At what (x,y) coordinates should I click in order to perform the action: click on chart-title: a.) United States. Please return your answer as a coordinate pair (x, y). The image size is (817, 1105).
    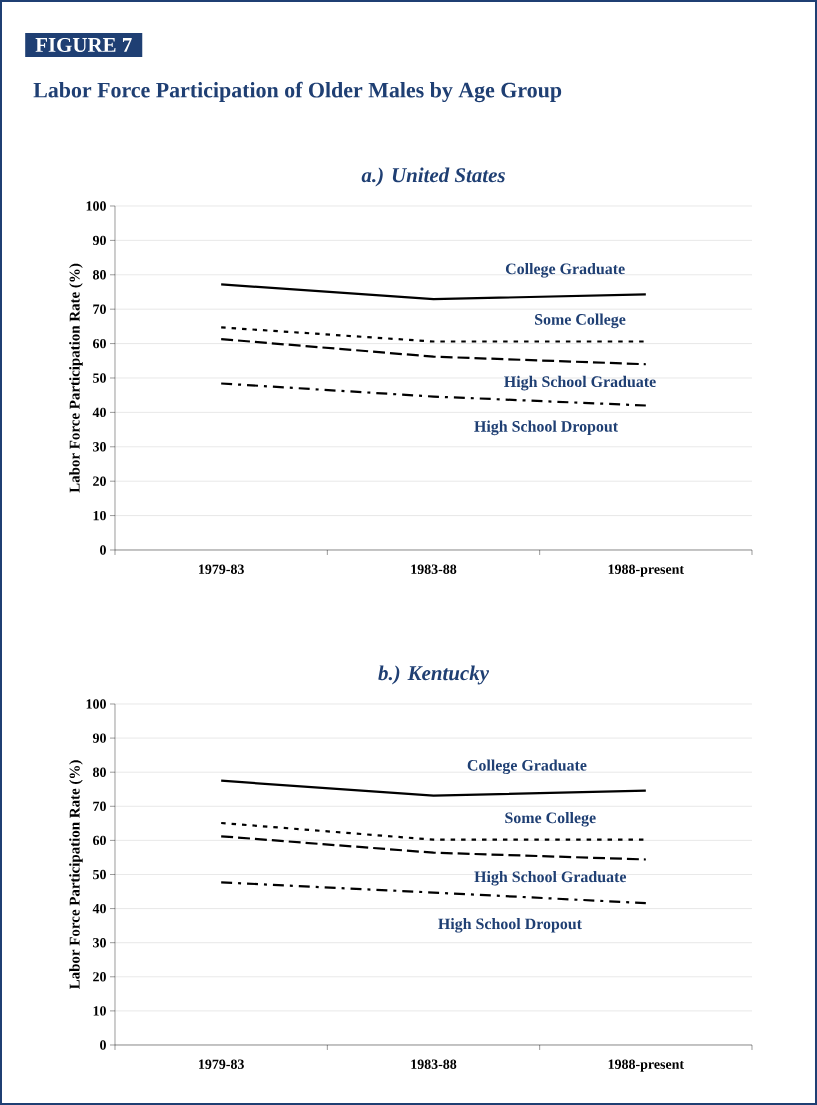
    Looking at the image, I should click on (433, 177).